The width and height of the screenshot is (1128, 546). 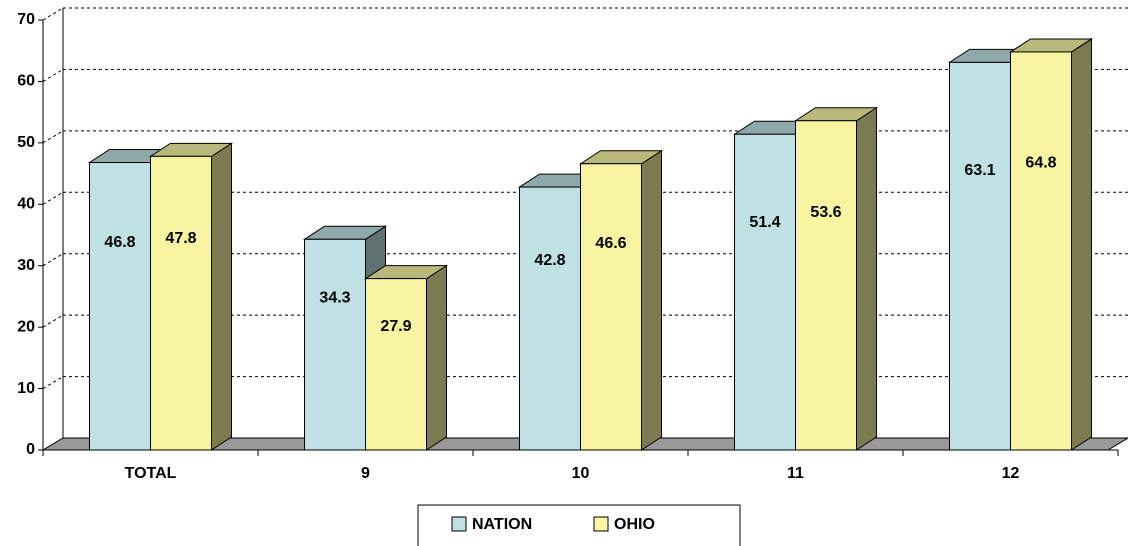 I want to click on x-tick-label: TOTAL, so click(x=151, y=473).